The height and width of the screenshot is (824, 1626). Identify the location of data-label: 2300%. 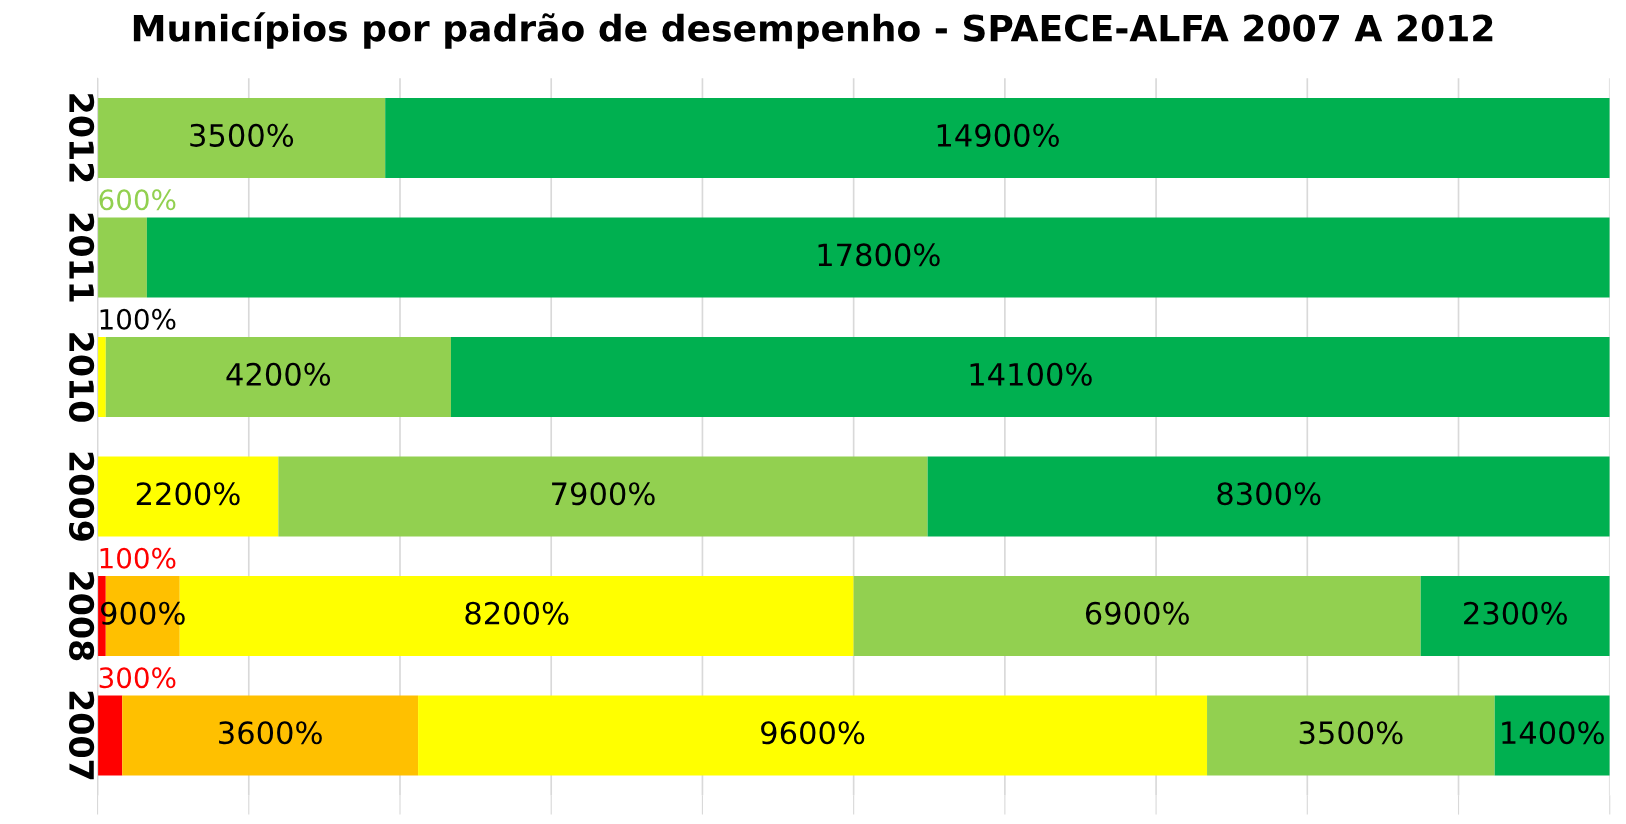
(1515, 613).